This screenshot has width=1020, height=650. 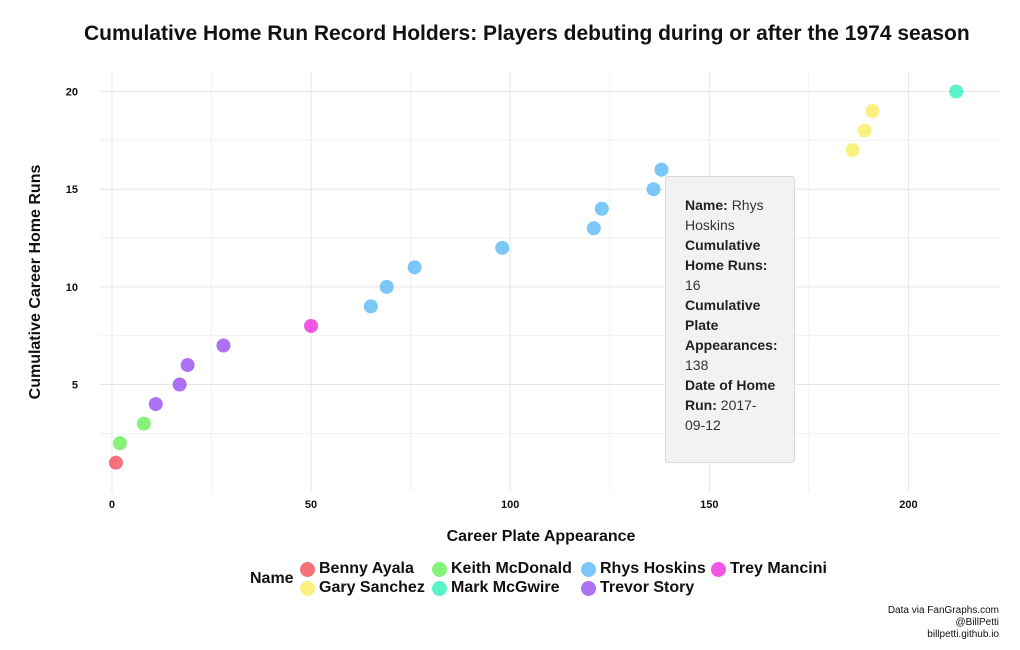 What do you see at coordinates (372, 587) in the screenshot?
I see `legend-label: Gary Sanchez` at bounding box center [372, 587].